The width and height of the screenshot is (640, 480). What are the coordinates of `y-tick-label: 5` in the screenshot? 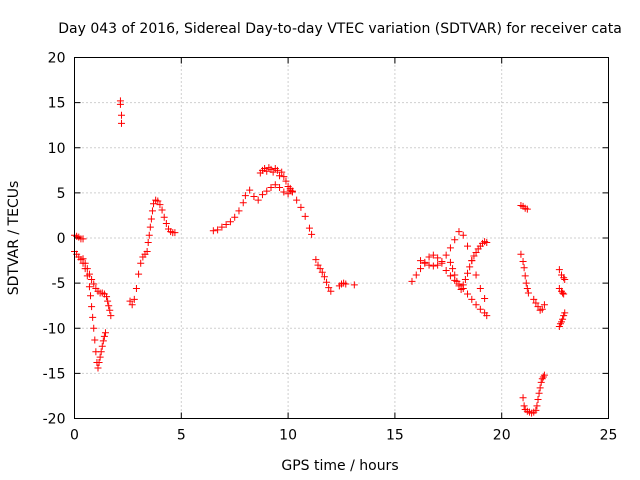 It's located at (61, 194).